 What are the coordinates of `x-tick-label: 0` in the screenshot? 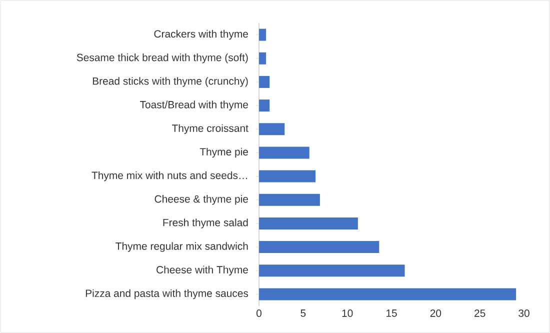 It's located at (259, 313).